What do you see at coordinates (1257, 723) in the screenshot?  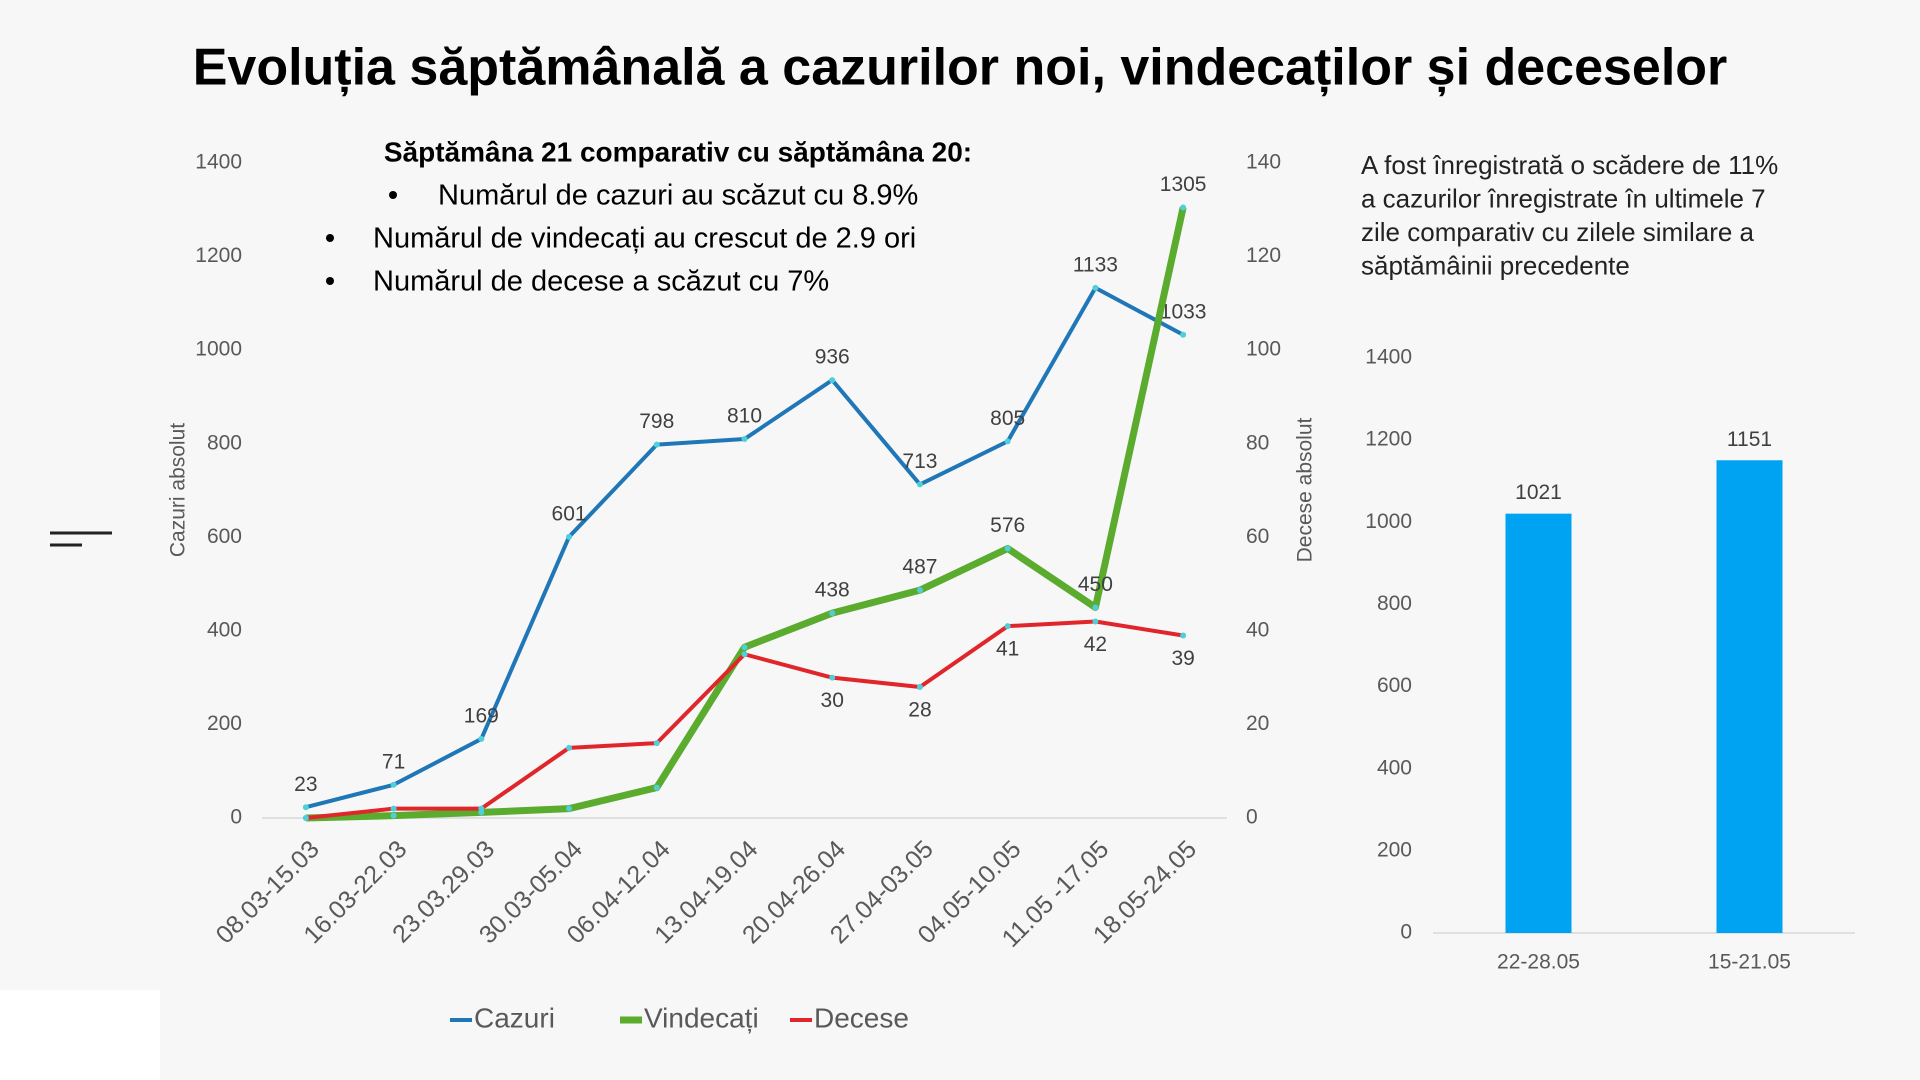 I see `y2-tick-label: 20` at bounding box center [1257, 723].